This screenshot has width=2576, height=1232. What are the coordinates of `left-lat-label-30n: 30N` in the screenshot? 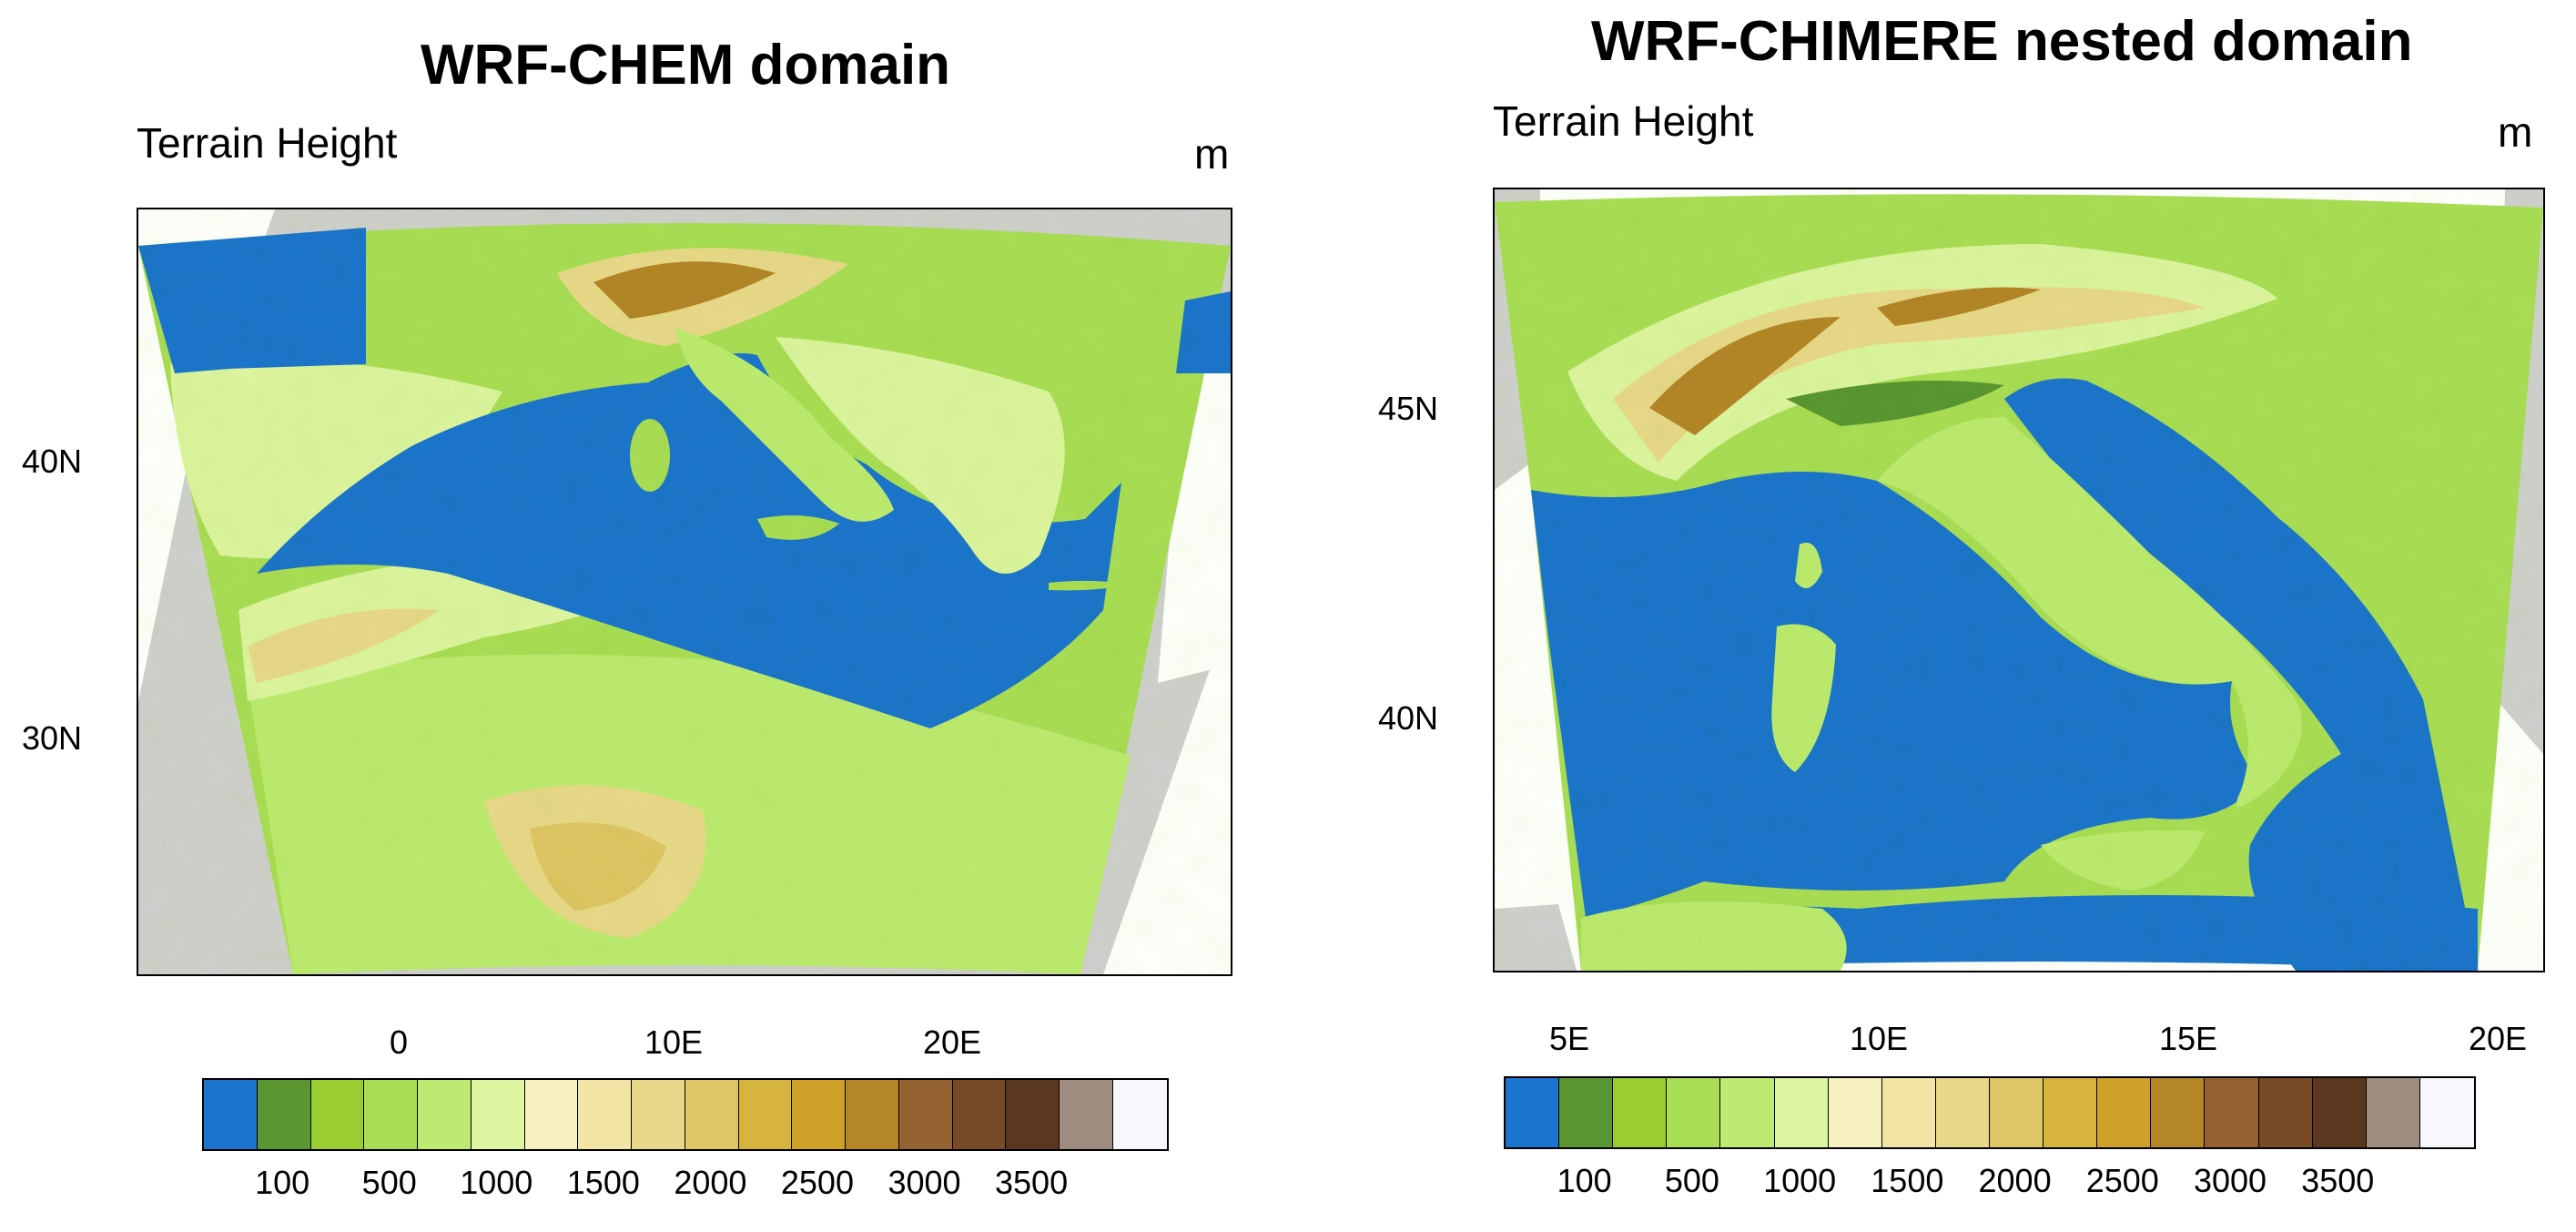 It's located at (52, 738).